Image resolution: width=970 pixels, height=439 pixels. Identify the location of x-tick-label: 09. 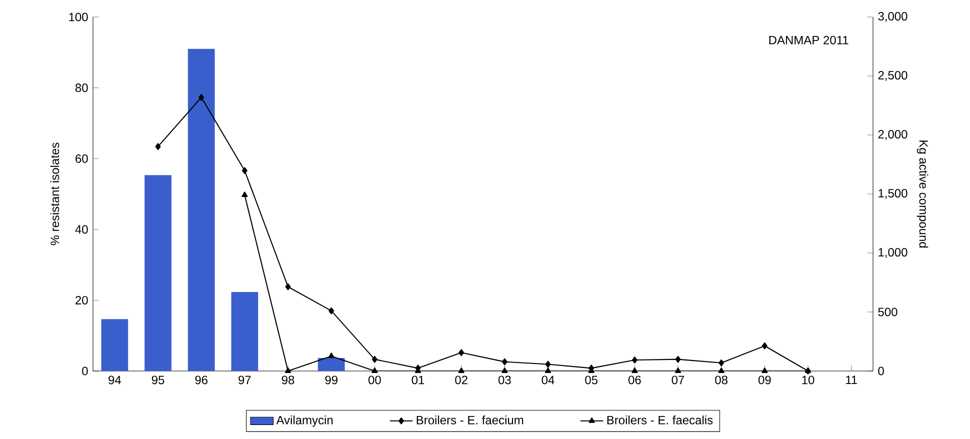
(764, 380).